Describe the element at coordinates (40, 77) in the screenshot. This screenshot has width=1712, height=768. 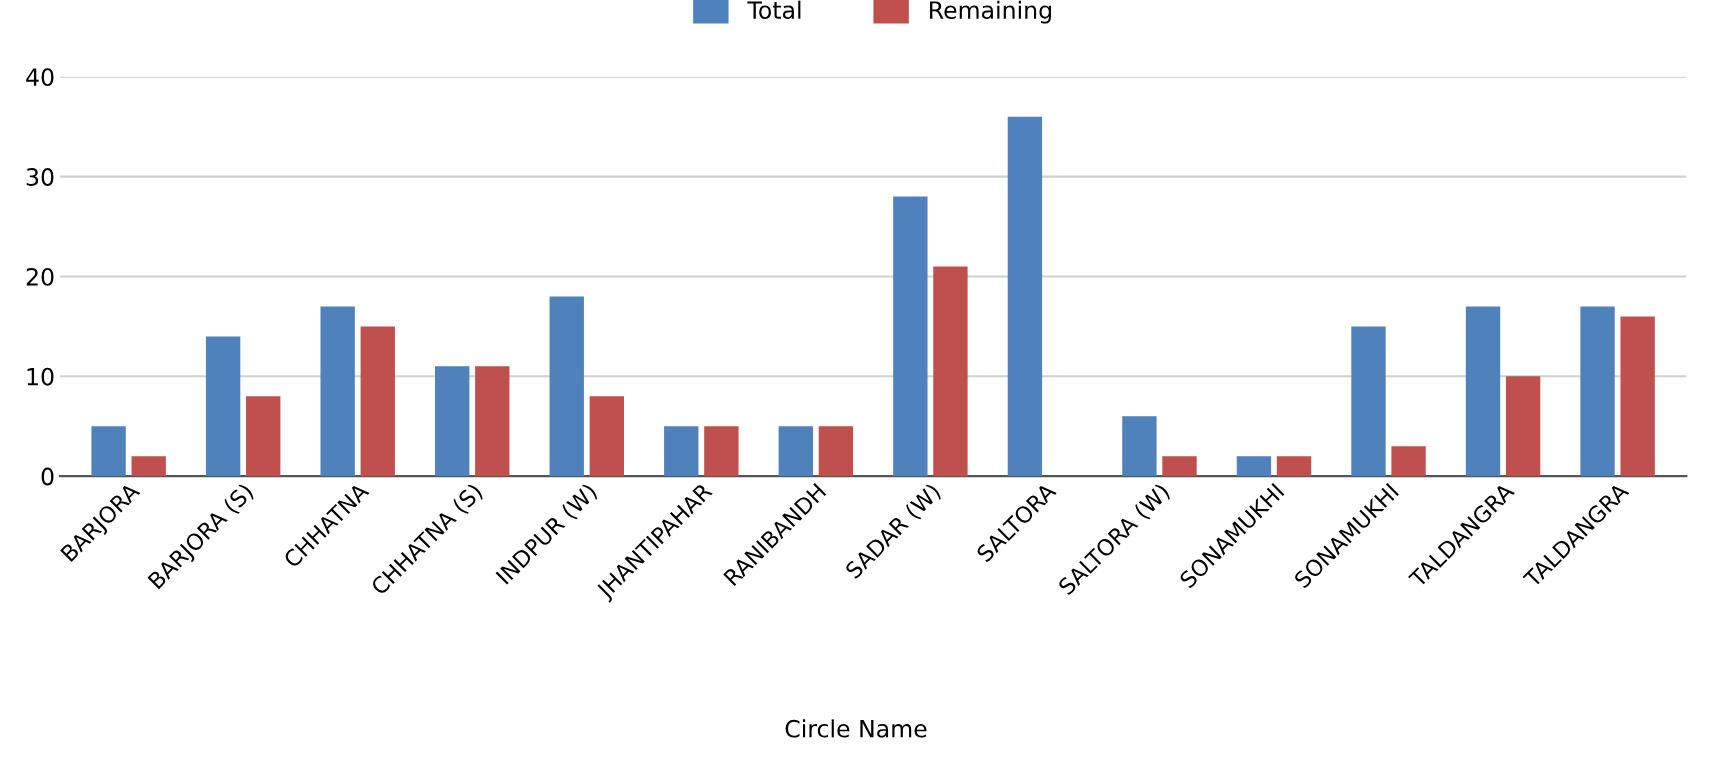
I see `y-tick-label: 40` at that location.